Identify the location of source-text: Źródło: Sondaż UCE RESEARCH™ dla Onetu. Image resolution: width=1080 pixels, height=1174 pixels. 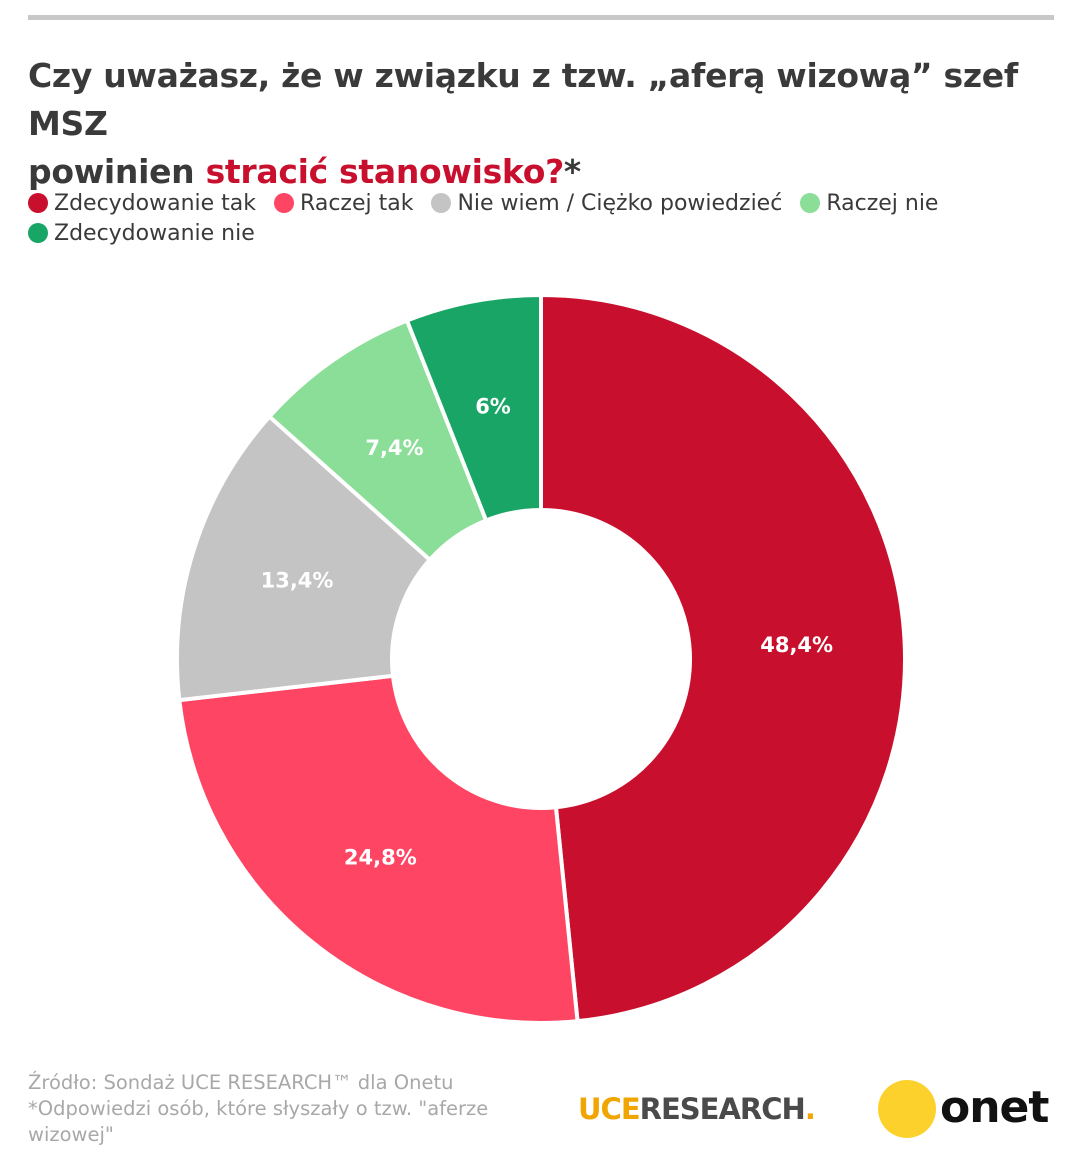
(241, 1082).